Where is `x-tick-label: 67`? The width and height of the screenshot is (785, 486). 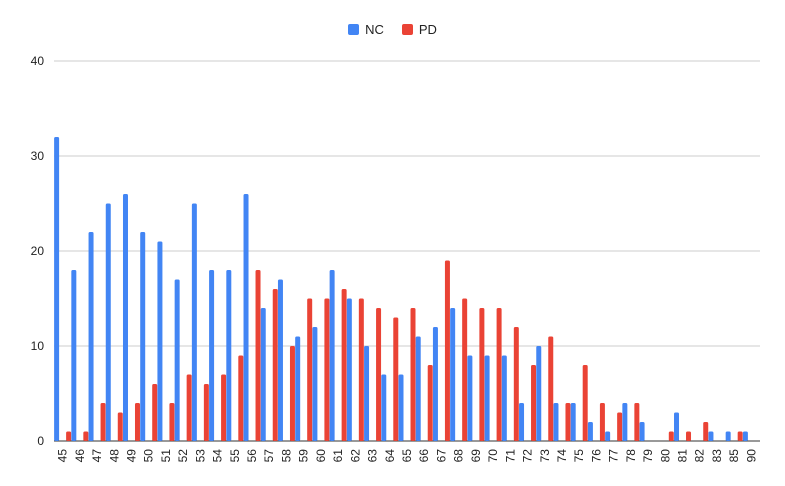 x-tick-label: 67 is located at coordinates (441, 456).